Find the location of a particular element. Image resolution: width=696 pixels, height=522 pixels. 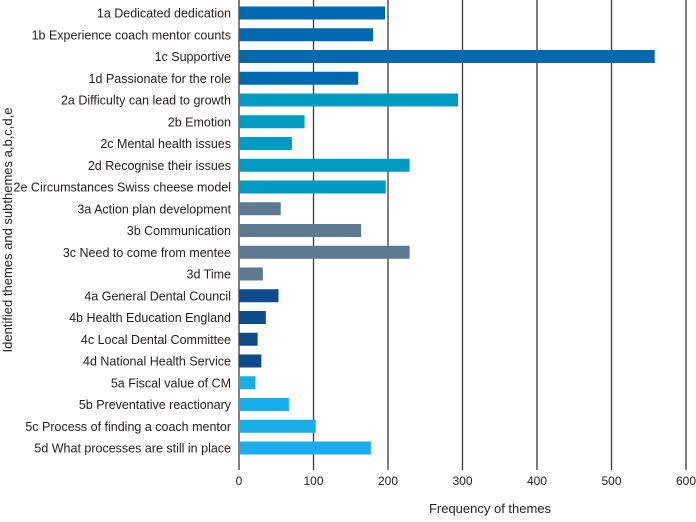

category-label: 2b Emotion is located at coordinates (199, 122).